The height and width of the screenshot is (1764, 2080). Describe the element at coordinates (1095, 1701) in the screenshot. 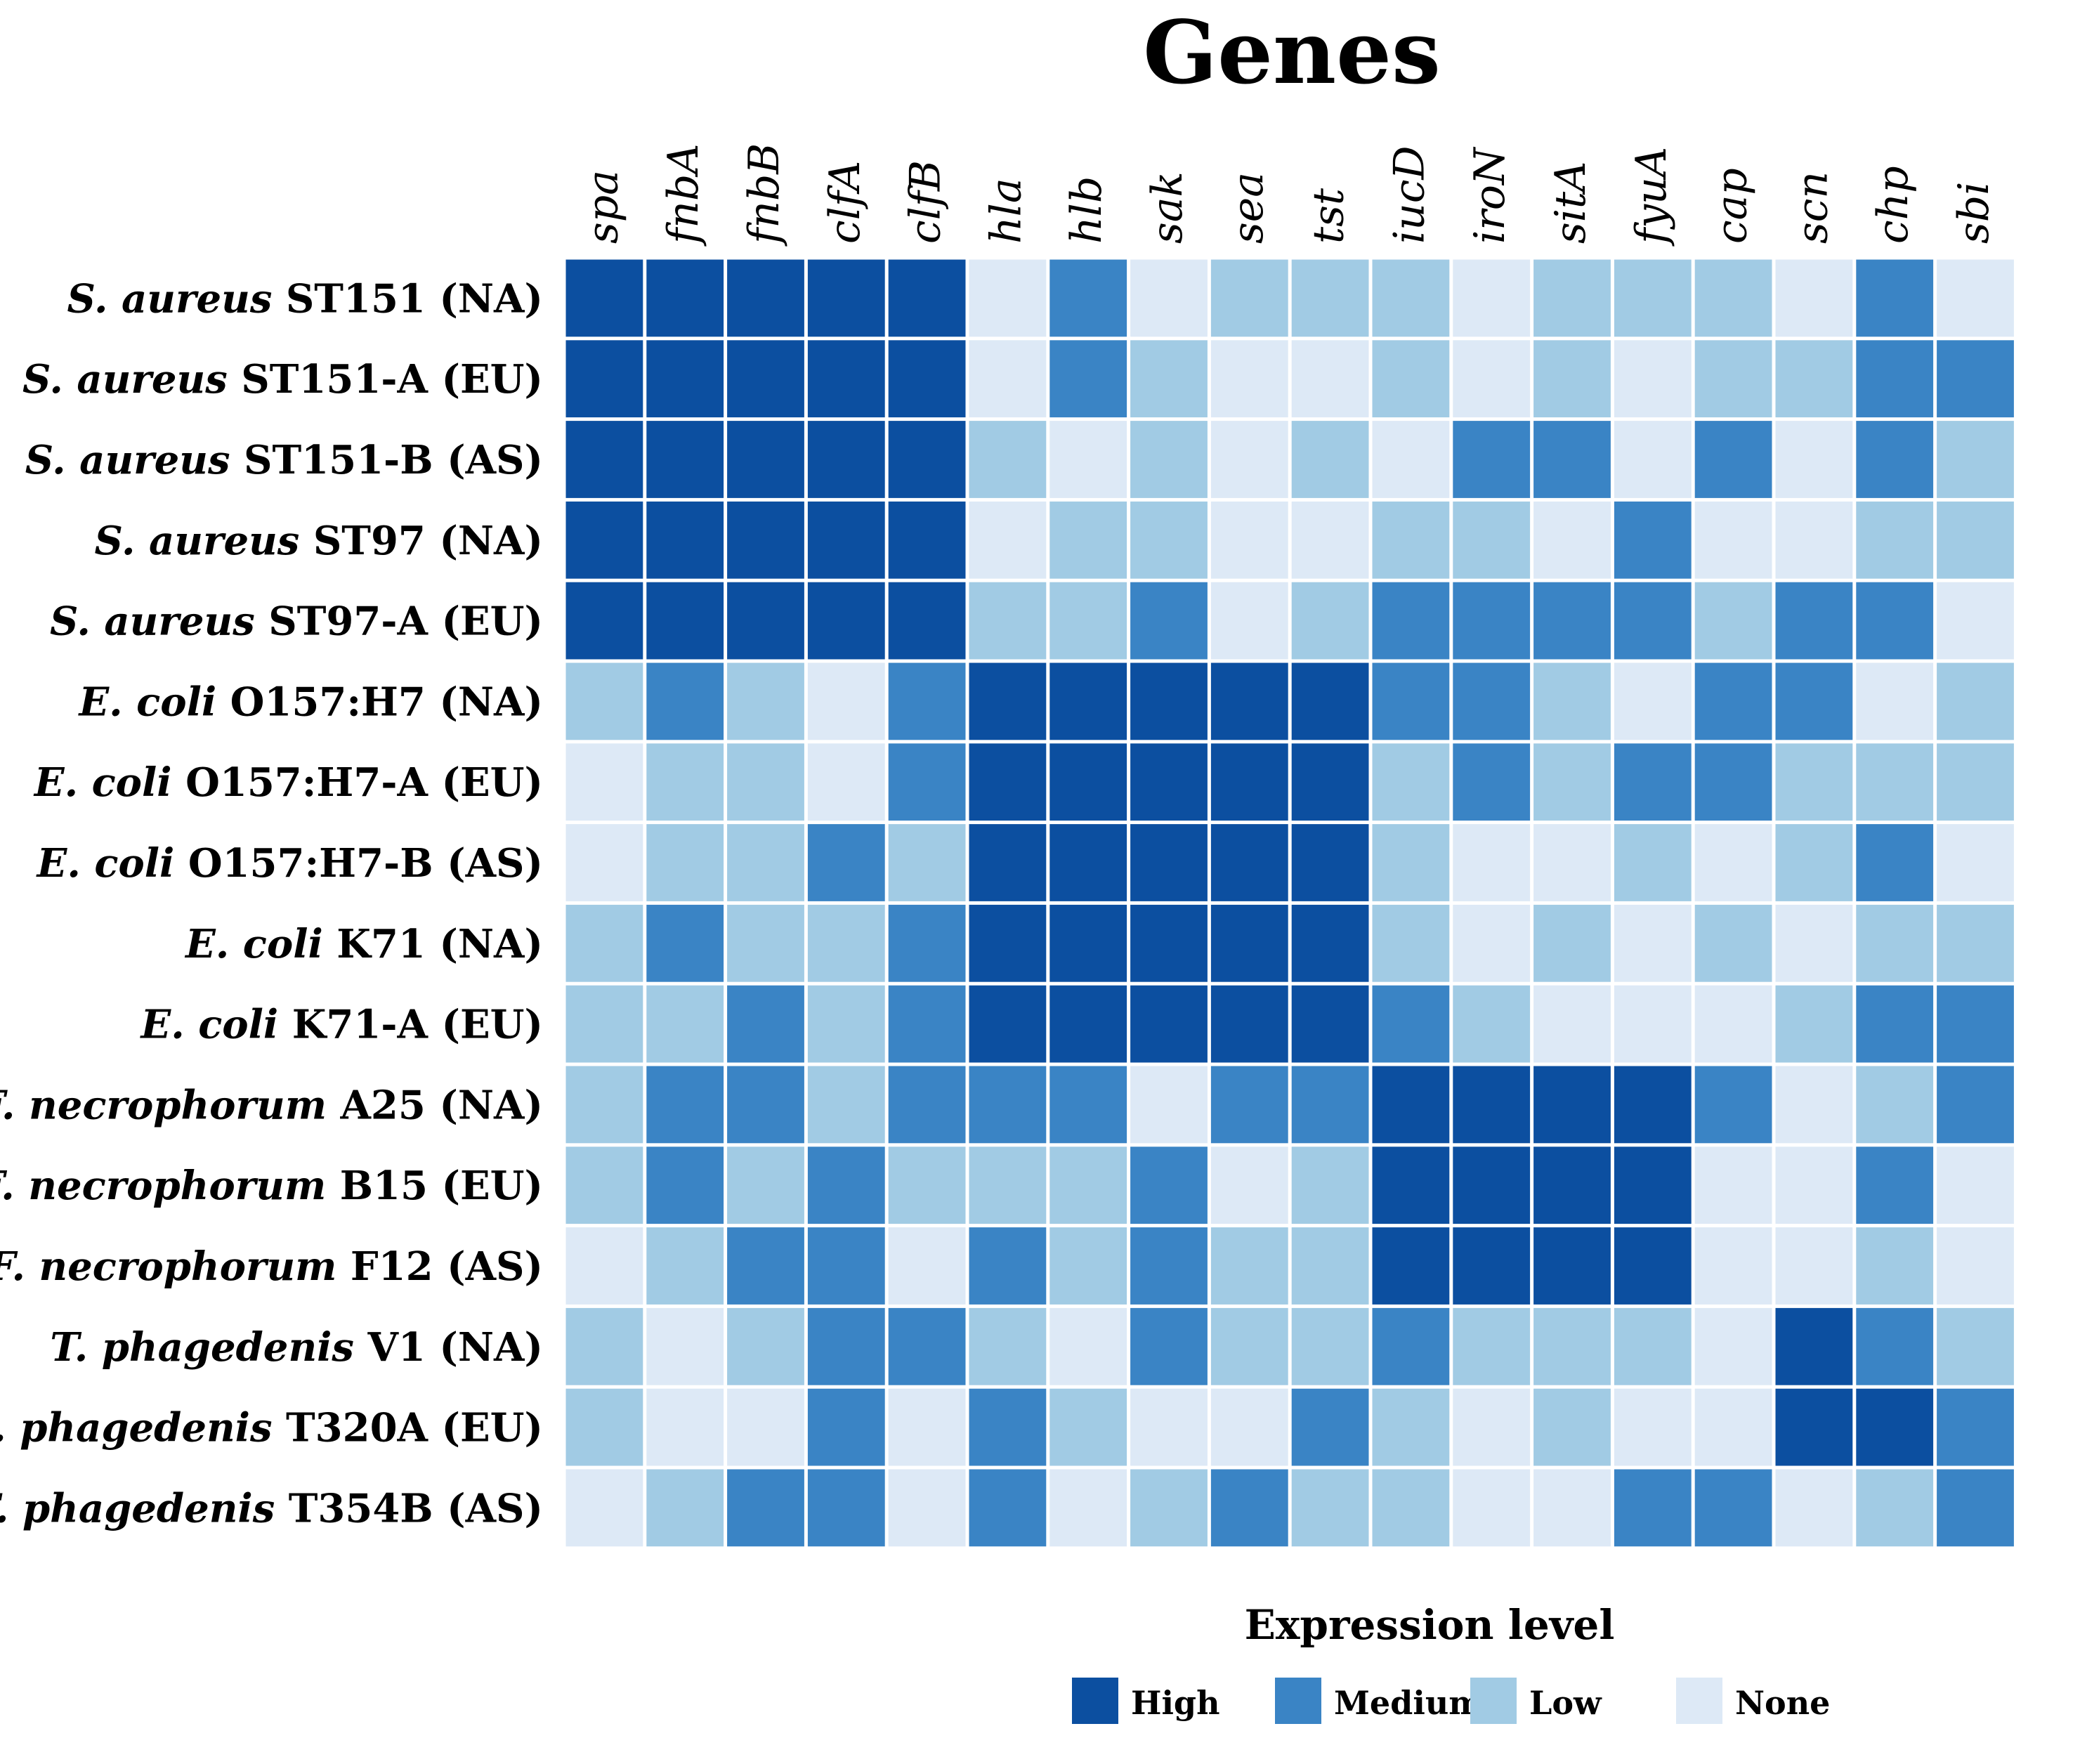

I see `legend-swatch-high` at that location.